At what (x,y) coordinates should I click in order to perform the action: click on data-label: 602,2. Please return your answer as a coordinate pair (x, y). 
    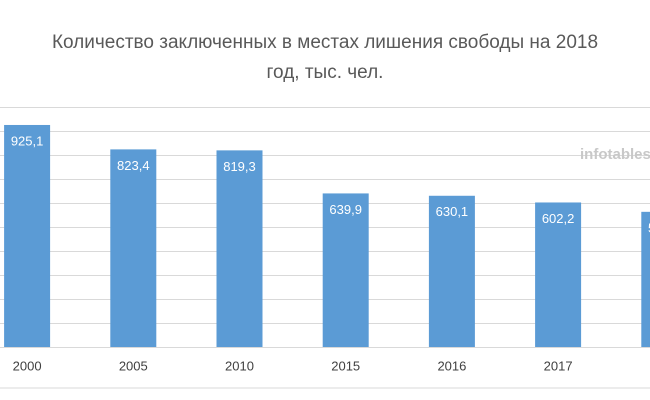
    Looking at the image, I should click on (558, 218).